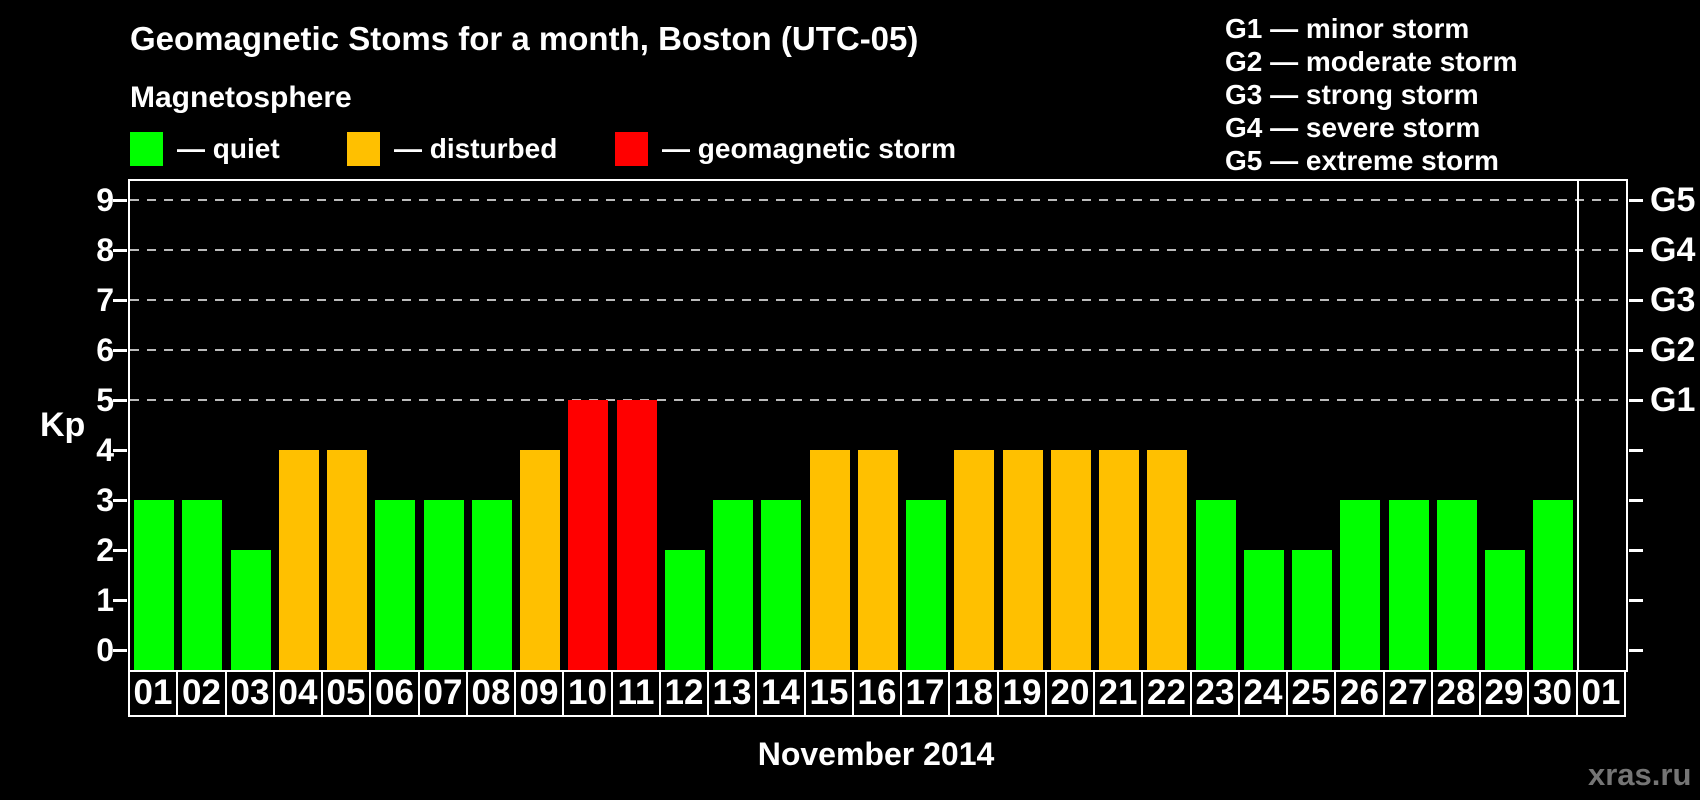 The image size is (1700, 800). What do you see at coordinates (443, 693) in the screenshot?
I see `day-cell-07: 07` at bounding box center [443, 693].